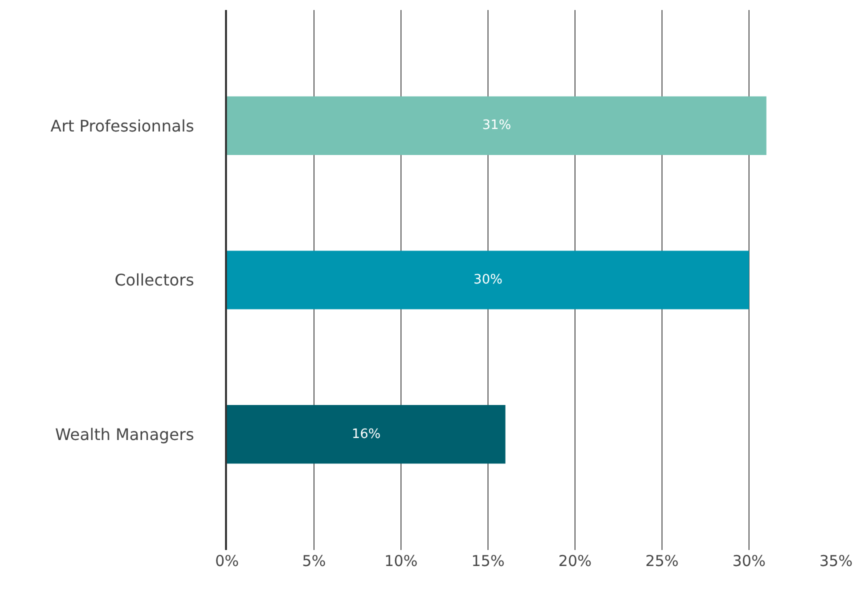 This screenshot has width=866, height=595. Describe the element at coordinates (122, 126) in the screenshot. I see `y-tick-label: Art Professionnals` at that location.